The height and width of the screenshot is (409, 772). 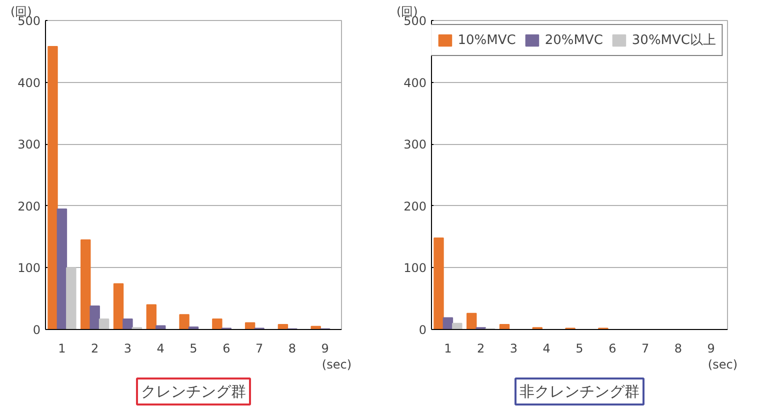 What do you see at coordinates (573, 40) in the screenshot?
I see `legend-label: 20%MVC` at bounding box center [573, 40].